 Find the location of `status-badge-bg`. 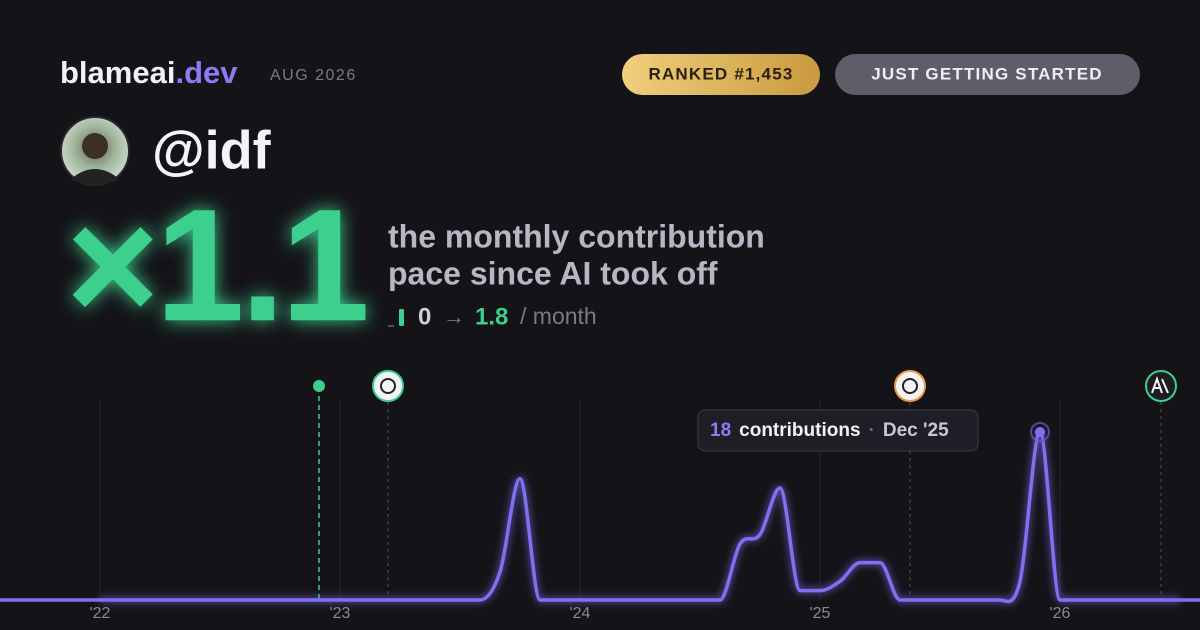

status-badge-bg is located at coordinates (987, 74).